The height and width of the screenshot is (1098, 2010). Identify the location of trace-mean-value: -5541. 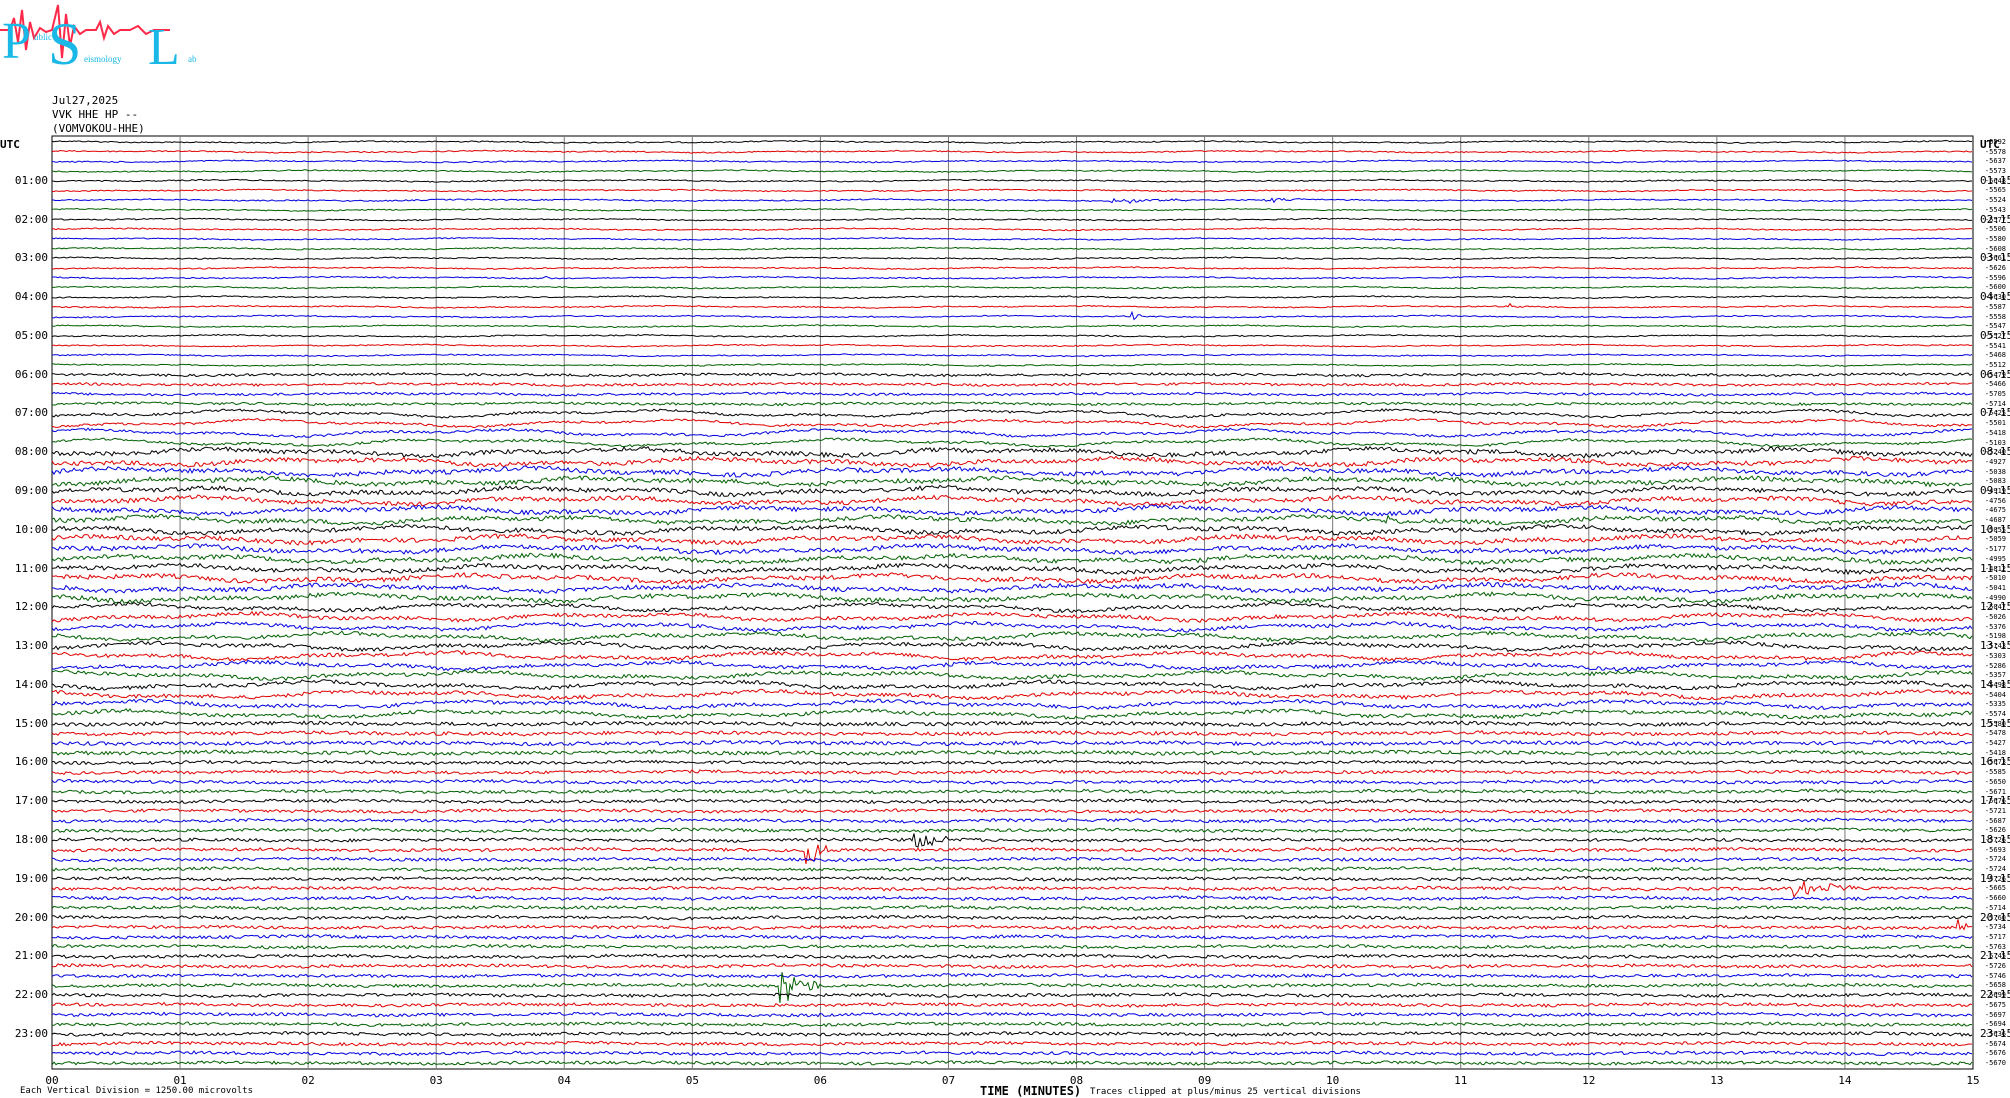
(1995, 345).